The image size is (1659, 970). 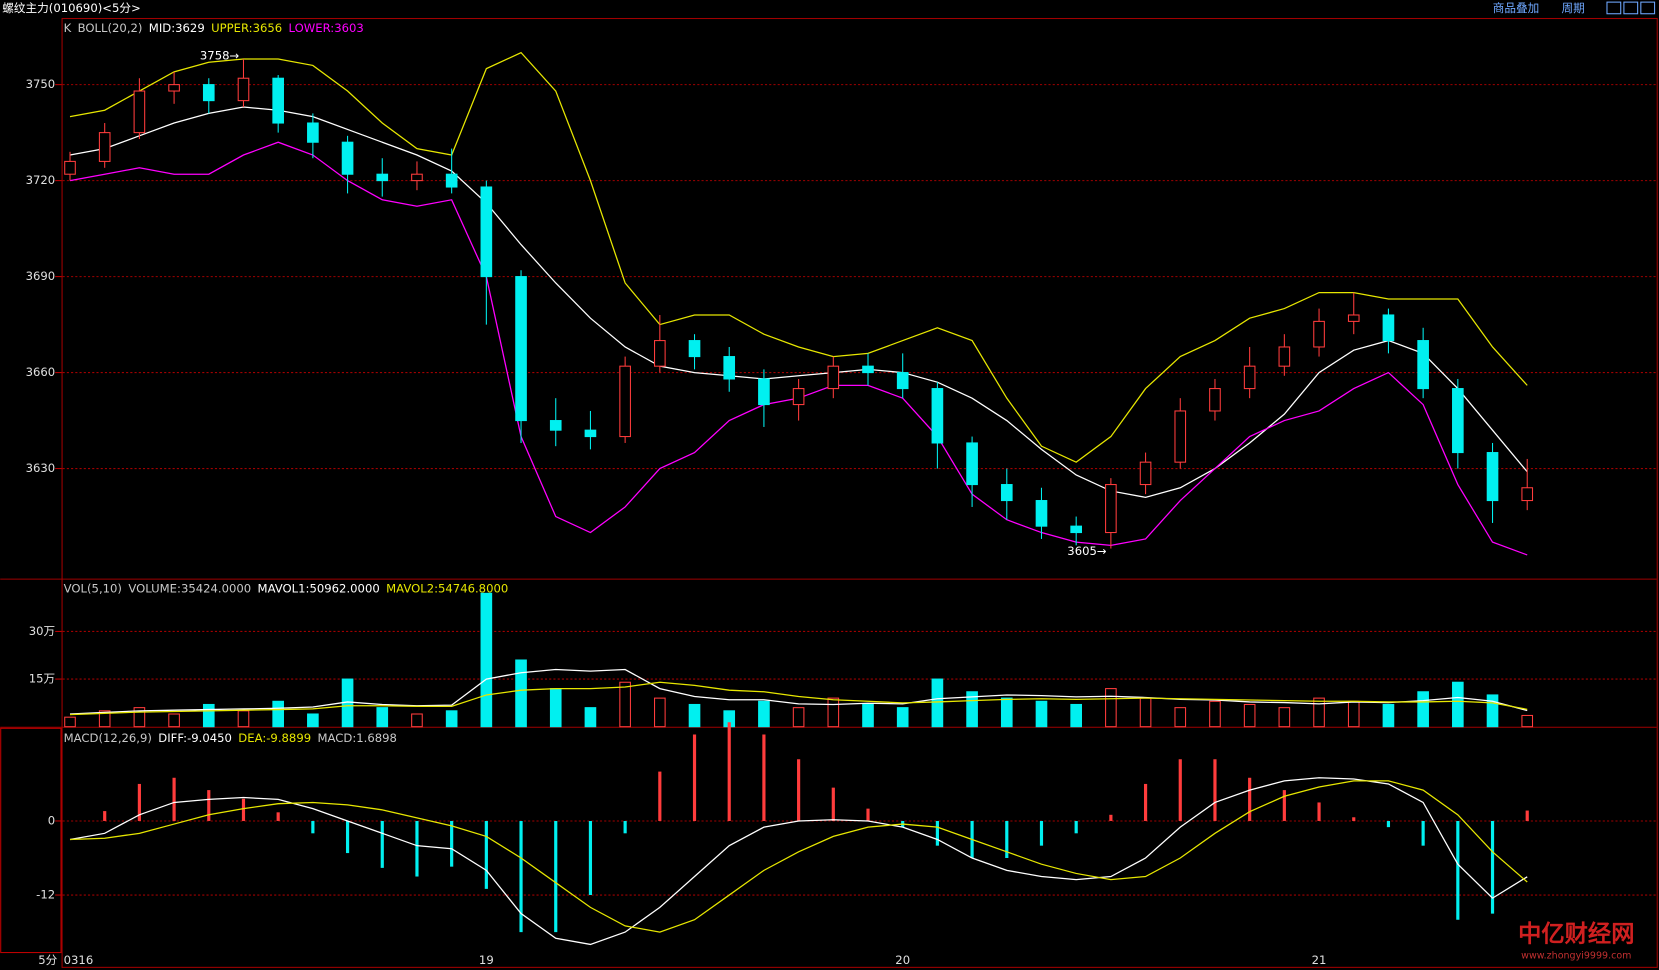 What do you see at coordinates (1516, 8) in the screenshot?
I see `overlay-button: 商品叠加` at bounding box center [1516, 8].